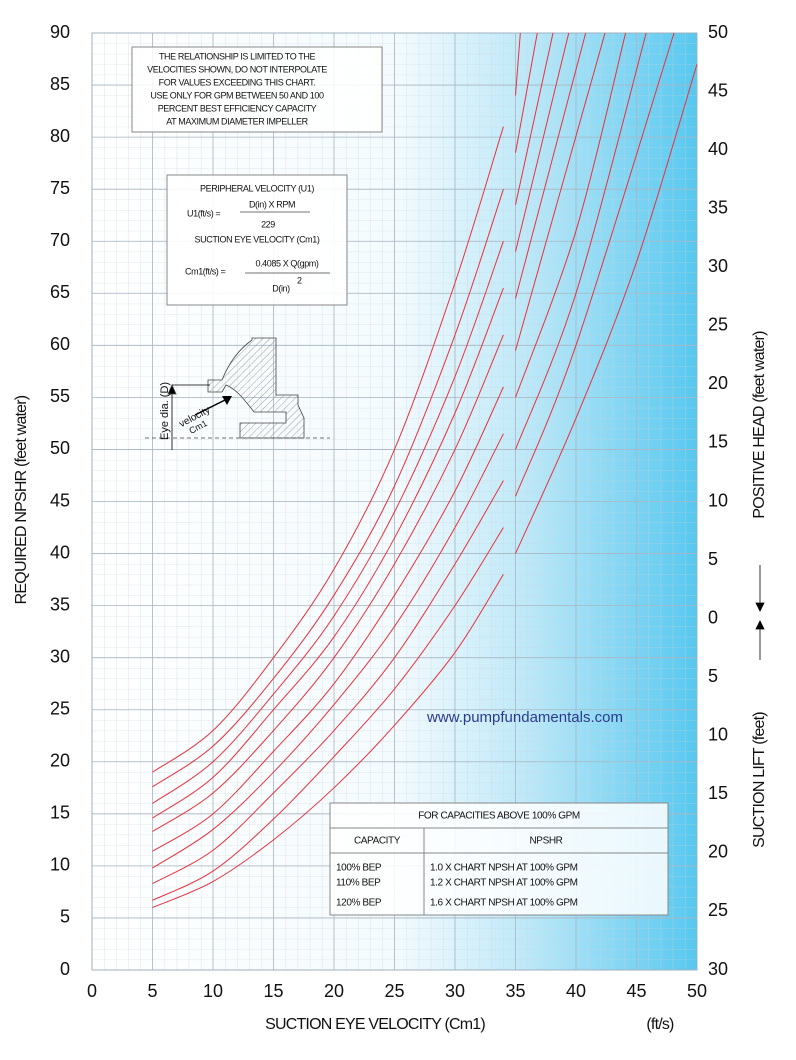 The height and width of the screenshot is (1060, 796). What do you see at coordinates (60, 84) in the screenshot?
I see `y-tick-label: 85` at bounding box center [60, 84].